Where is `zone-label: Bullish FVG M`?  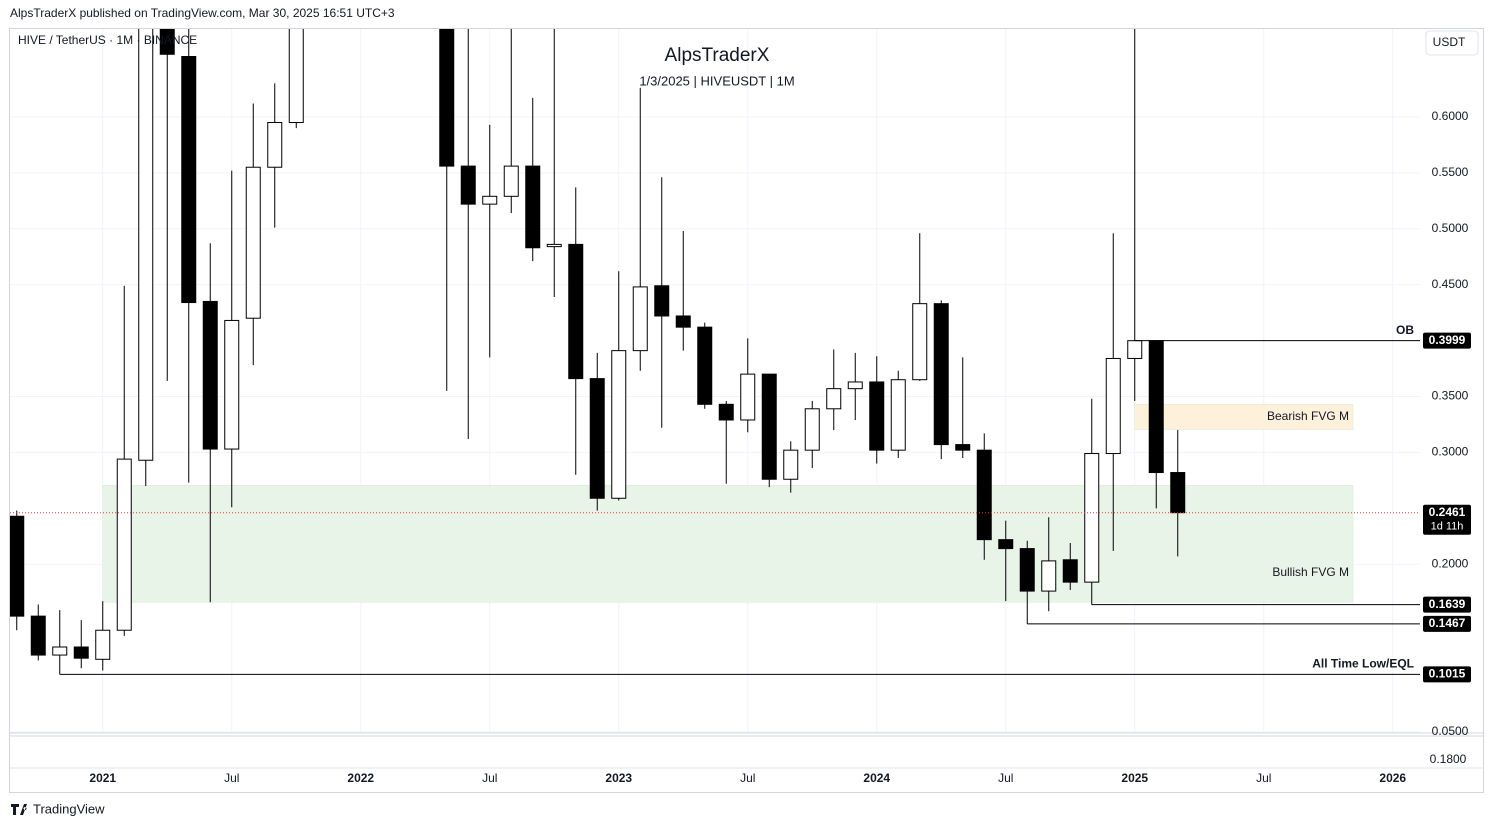 zone-label: Bullish FVG M is located at coordinates (1310, 572).